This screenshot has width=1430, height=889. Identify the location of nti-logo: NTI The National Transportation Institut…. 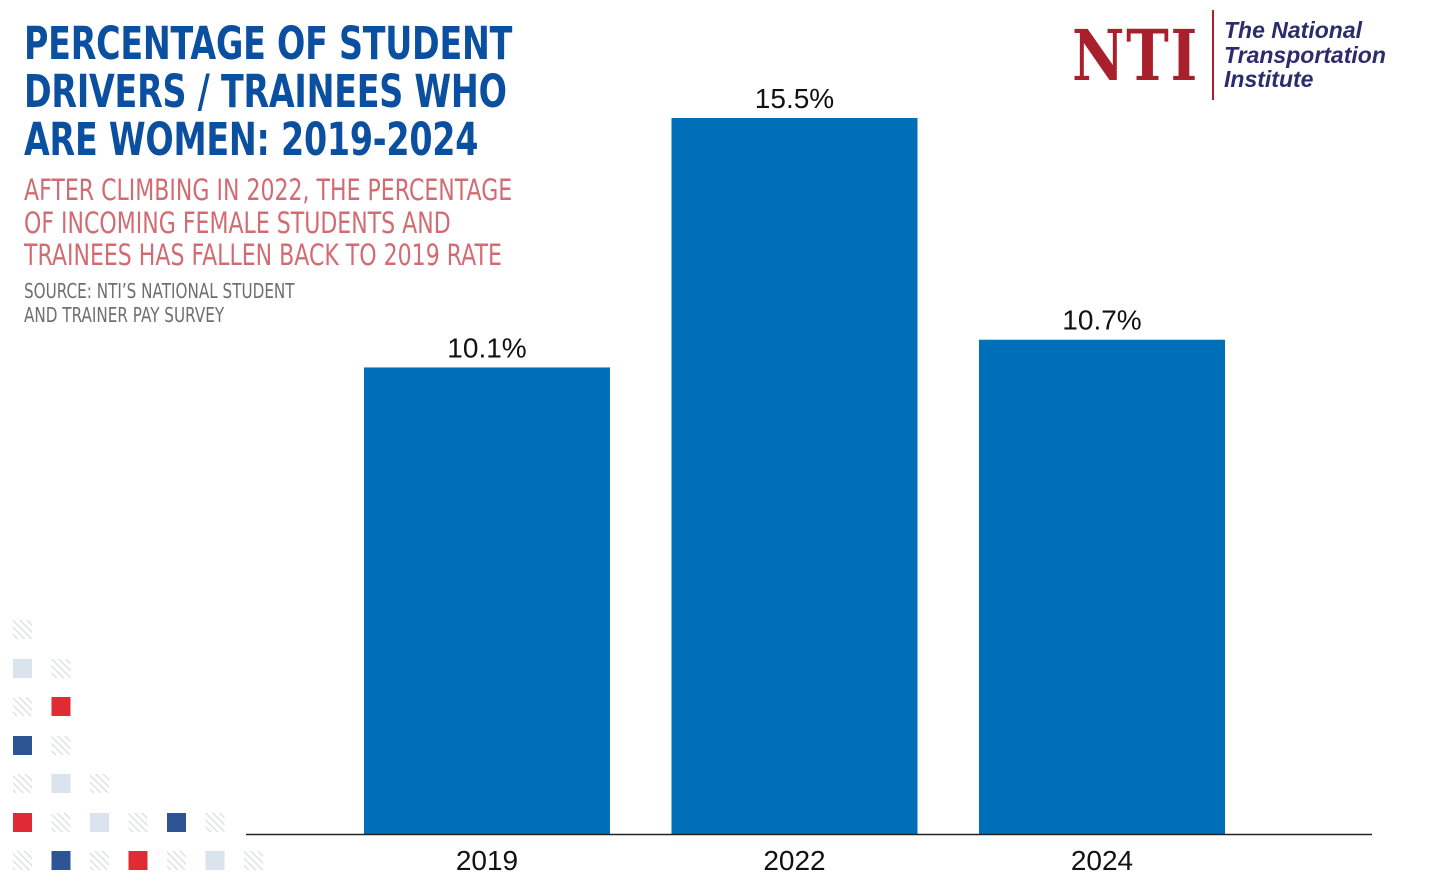
(1247, 56).